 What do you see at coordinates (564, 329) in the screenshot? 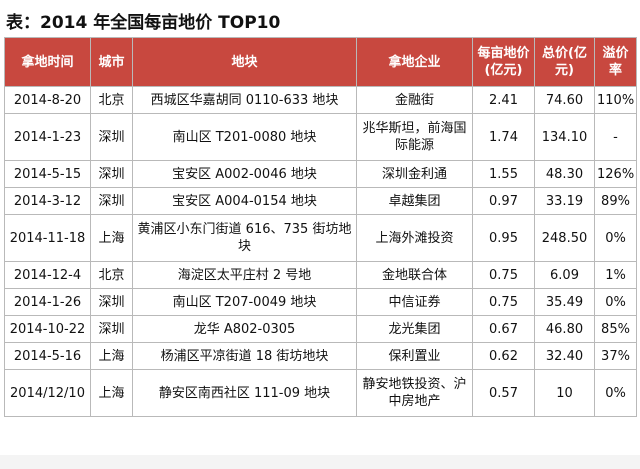
I see `cell-total-price: 46.80` at bounding box center [564, 329].